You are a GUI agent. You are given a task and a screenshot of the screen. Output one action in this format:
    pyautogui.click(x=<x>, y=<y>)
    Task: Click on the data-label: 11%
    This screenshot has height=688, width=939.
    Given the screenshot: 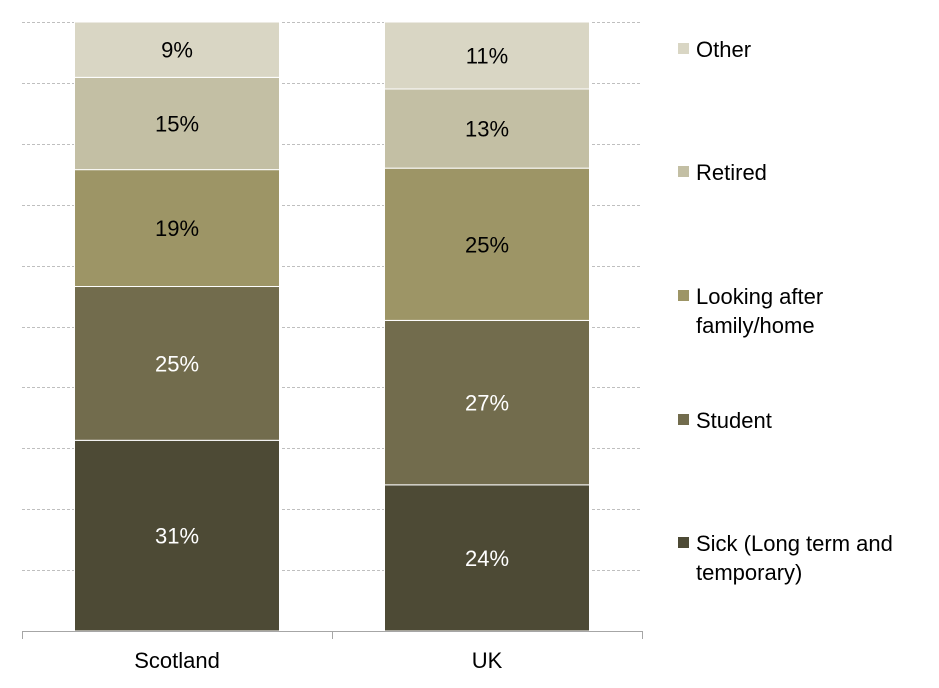 What is the action you would take?
    pyautogui.click(x=487, y=55)
    